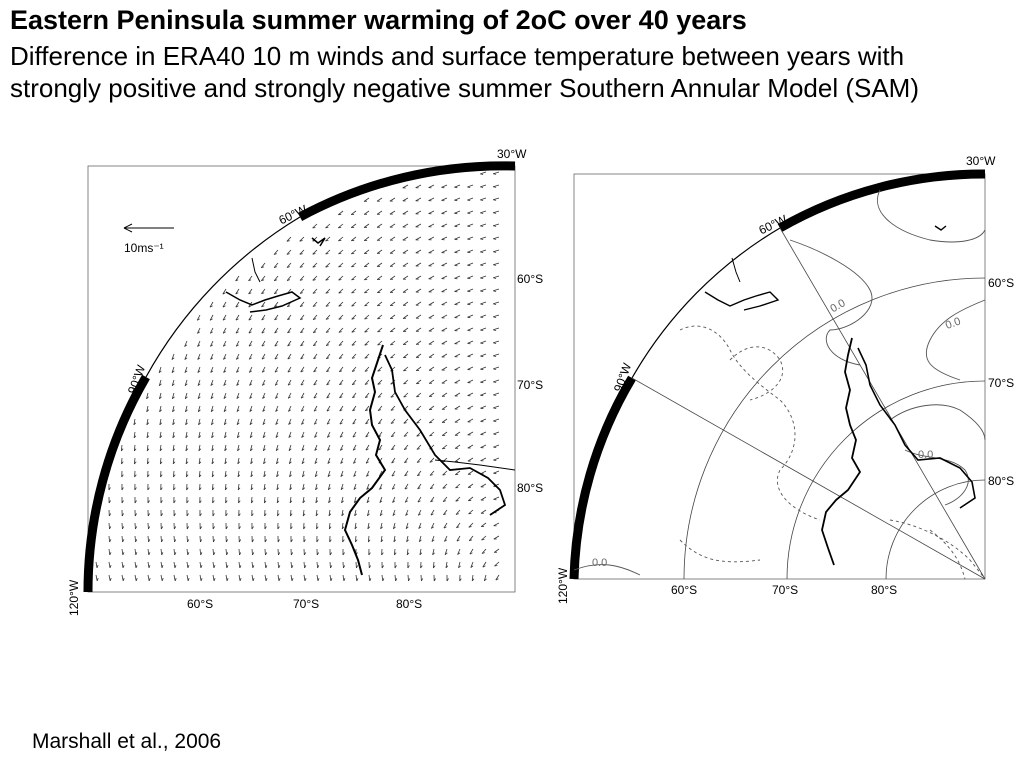  I want to click on wind-lon-label-30w: 30°W, so click(512, 154).